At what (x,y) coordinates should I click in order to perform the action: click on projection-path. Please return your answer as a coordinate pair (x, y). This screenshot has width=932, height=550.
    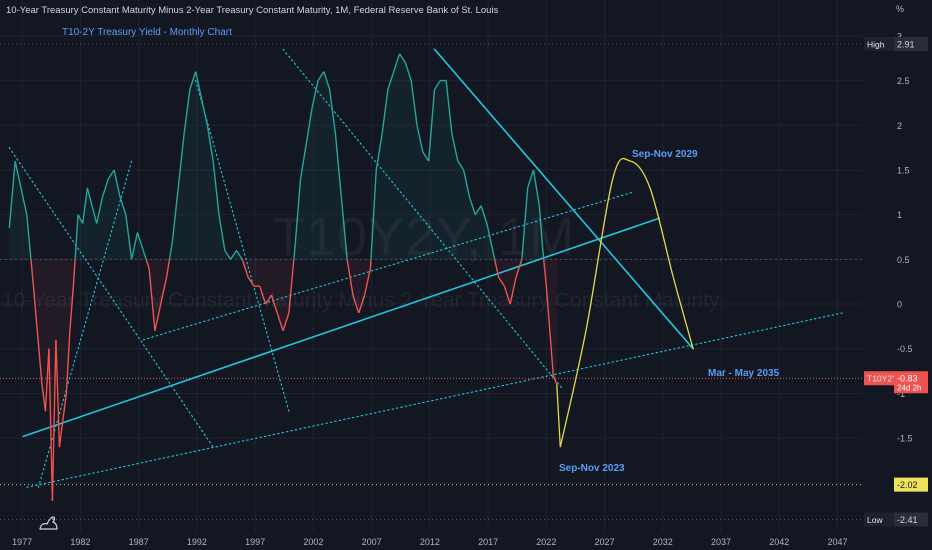
    Looking at the image, I should click on (626, 302).